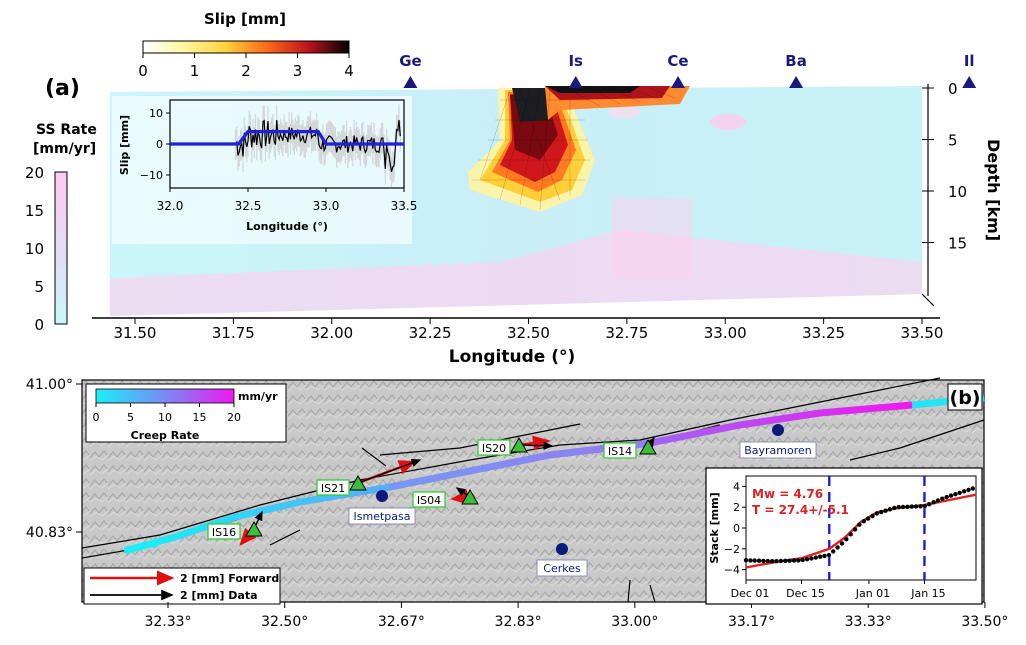 Image resolution: width=1026 pixels, height=645 pixels. Describe the element at coordinates (984, 622) in the screenshot. I see `map-xtick-label: 33.50°` at that location.